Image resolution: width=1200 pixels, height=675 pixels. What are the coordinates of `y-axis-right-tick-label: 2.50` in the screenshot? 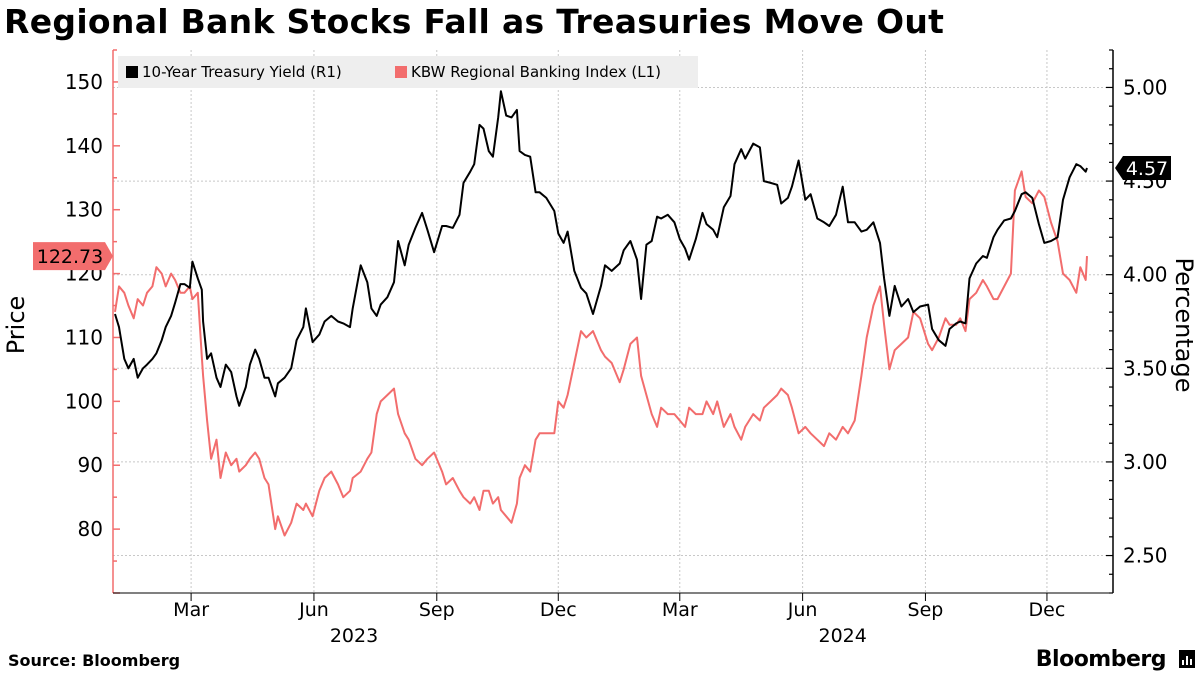 It's located at (1145, 556).